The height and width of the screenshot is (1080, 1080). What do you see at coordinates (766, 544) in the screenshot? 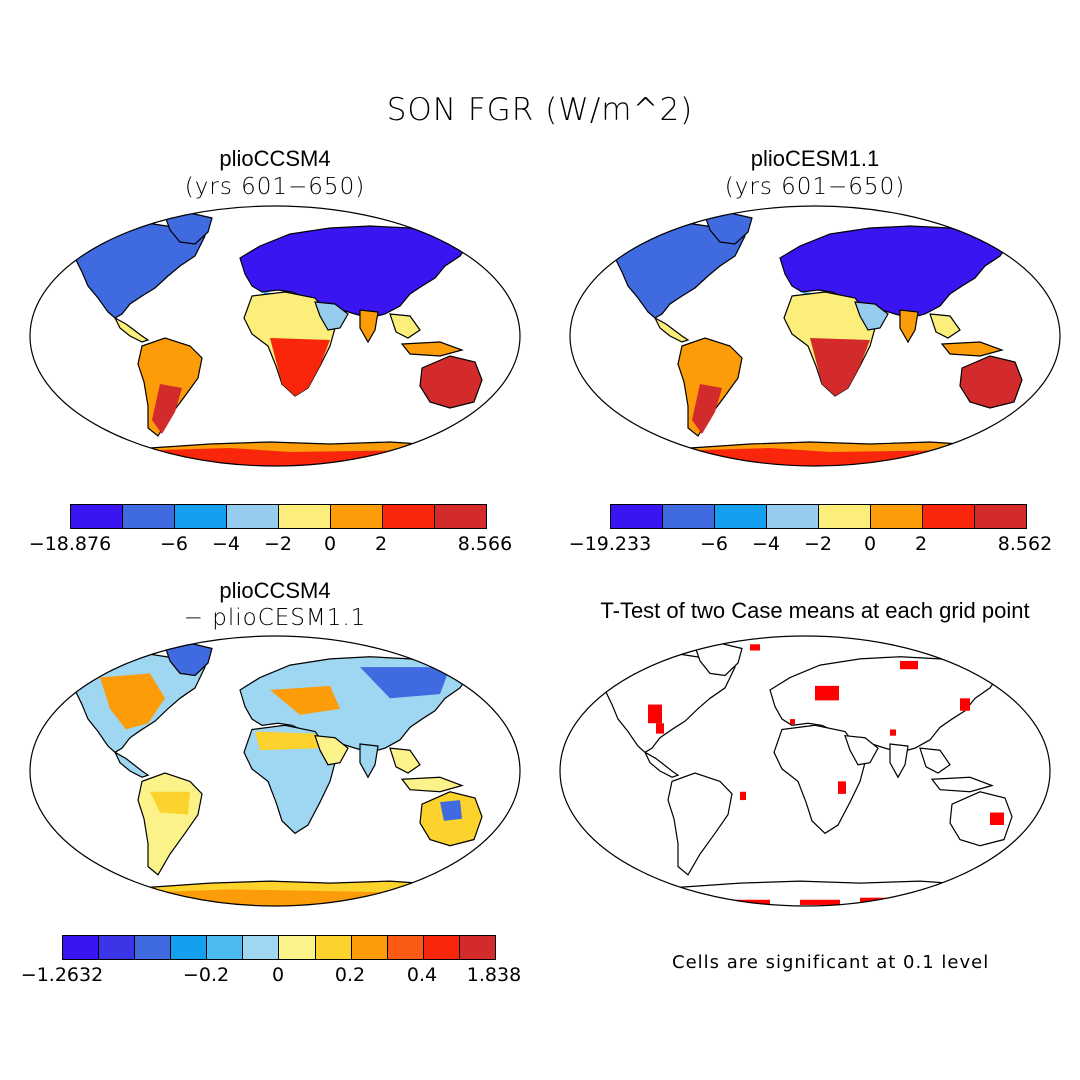
I see `colorbar-2-label: −4` at bounding box center [766, 544].